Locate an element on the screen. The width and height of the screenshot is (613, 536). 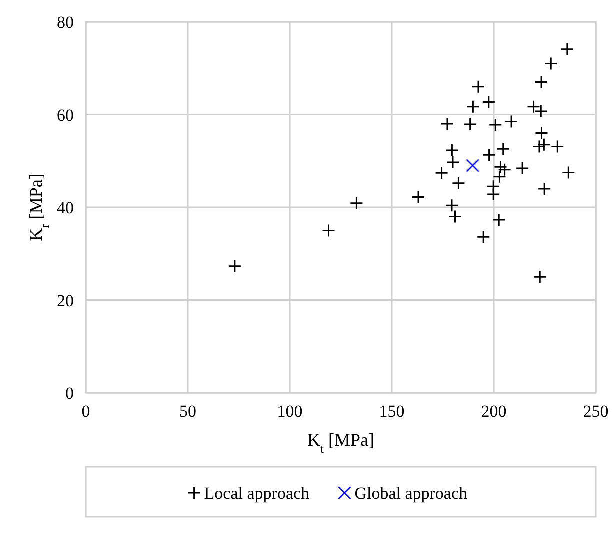
x-tick-label: 50 is located at coordinates (188, 411).